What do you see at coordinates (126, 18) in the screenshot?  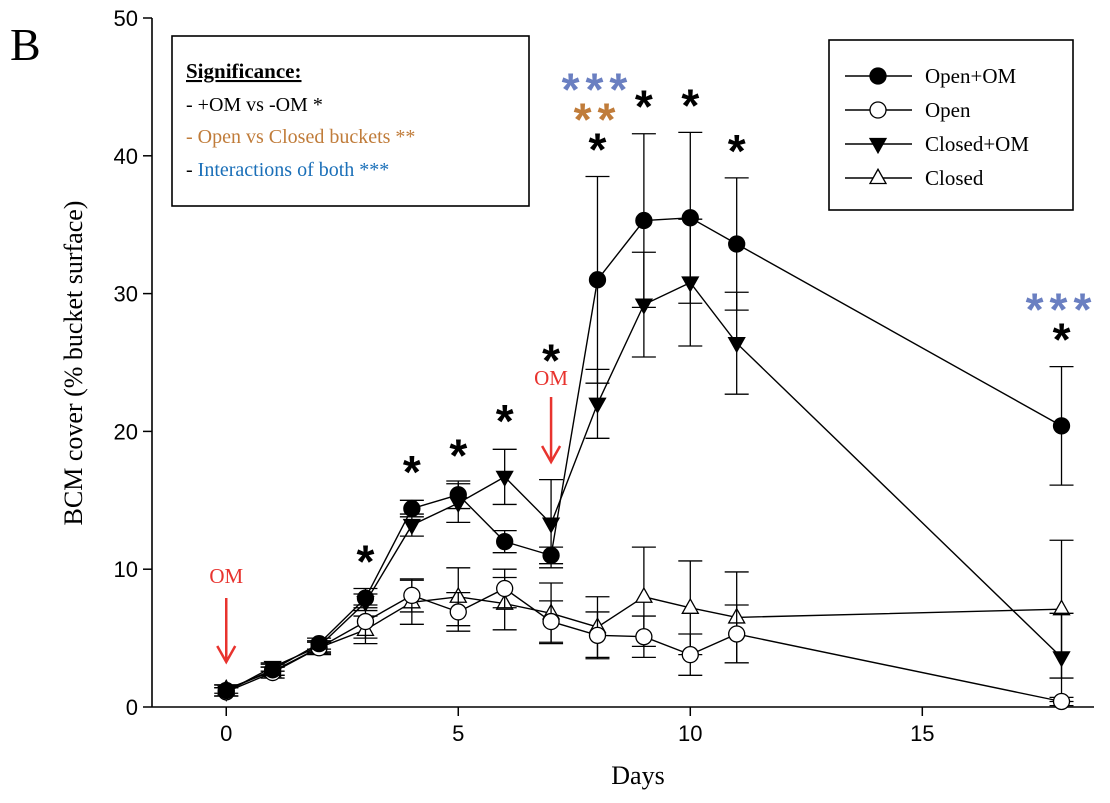 I see `y-tick-label: 50` at bounding box center [126, 18].